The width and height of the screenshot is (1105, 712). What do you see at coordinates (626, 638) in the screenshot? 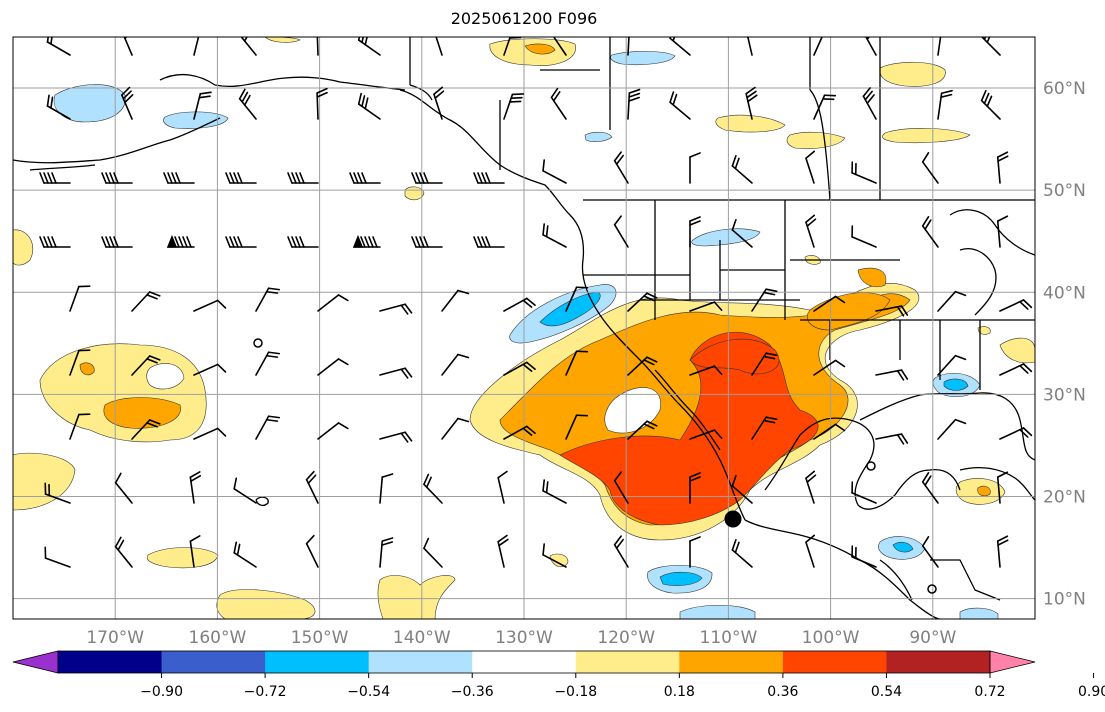
I see `lon-label: 120°W` at bounding box center [626, 638].